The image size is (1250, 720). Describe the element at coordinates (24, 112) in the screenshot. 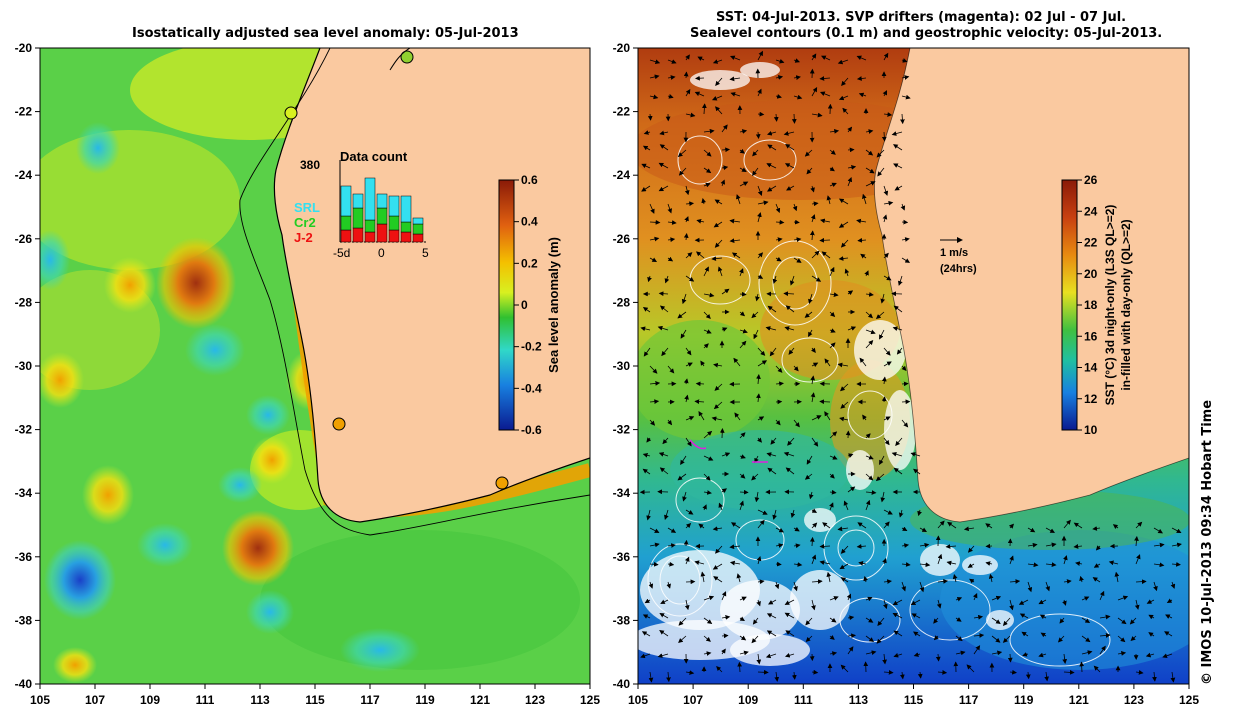

I see `y-tick-label: -22` at that location.